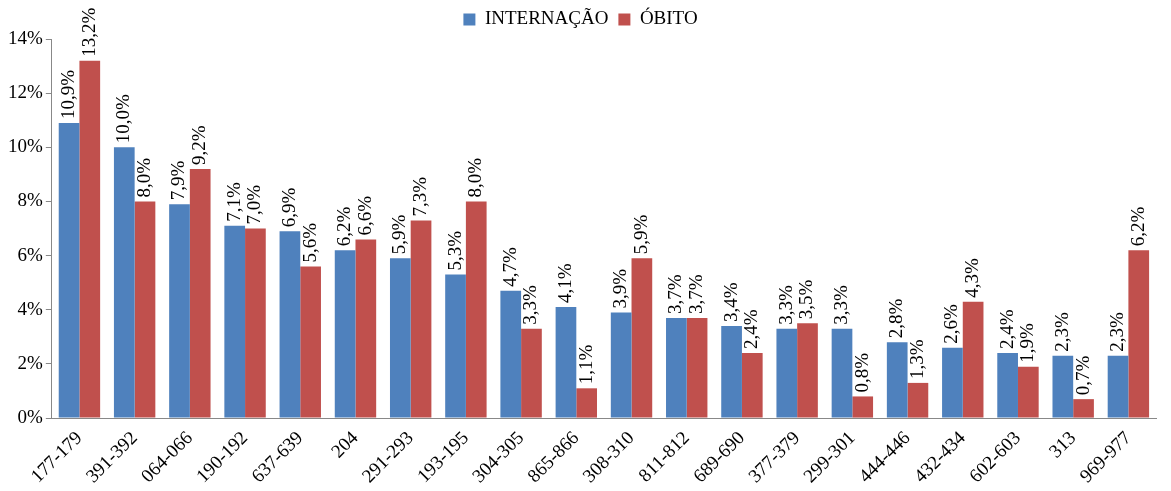 The width and height of the screenshot is (1171, 491). Describe the element at coordinates (509, 267) in the screenshot. I see `data-label: 4,7%` at that location.